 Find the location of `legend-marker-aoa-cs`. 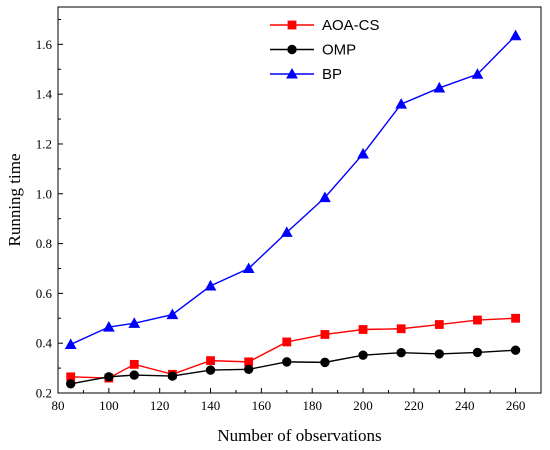

legend-marker-aoa-cs is located at coordinates (292, 25).